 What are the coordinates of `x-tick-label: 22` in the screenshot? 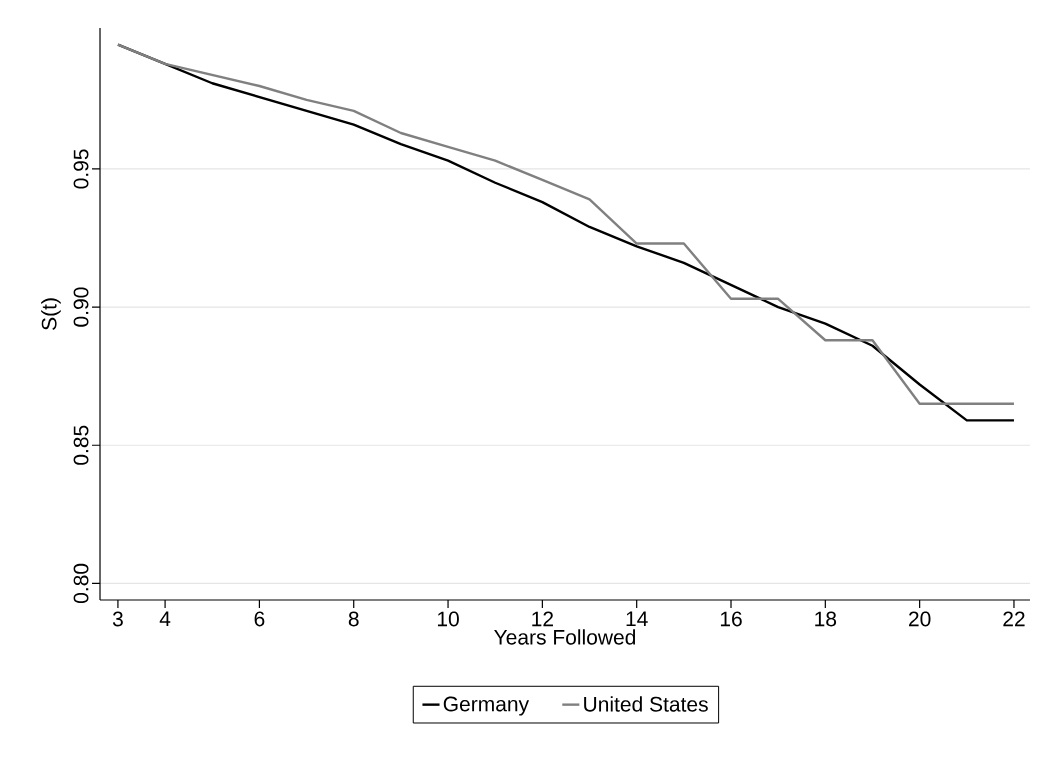 It's located at (1014, 619).